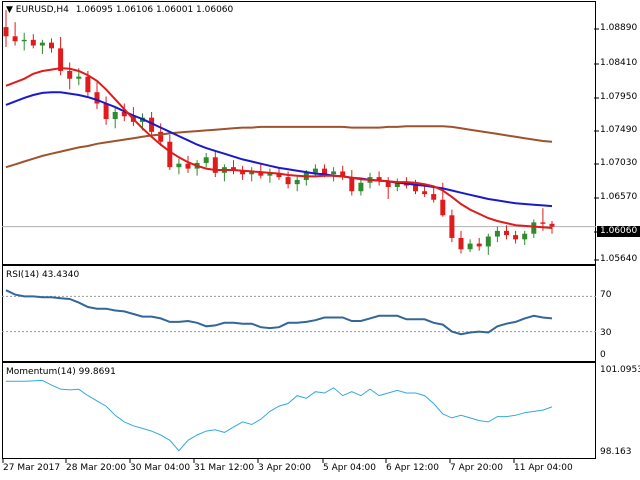 The image size is (640, 480). What do you see at coordinates (349, 468) in the screenshot?
I see `time-axis-label: 5 Apr 04:00` at bounding box center [349, 468].